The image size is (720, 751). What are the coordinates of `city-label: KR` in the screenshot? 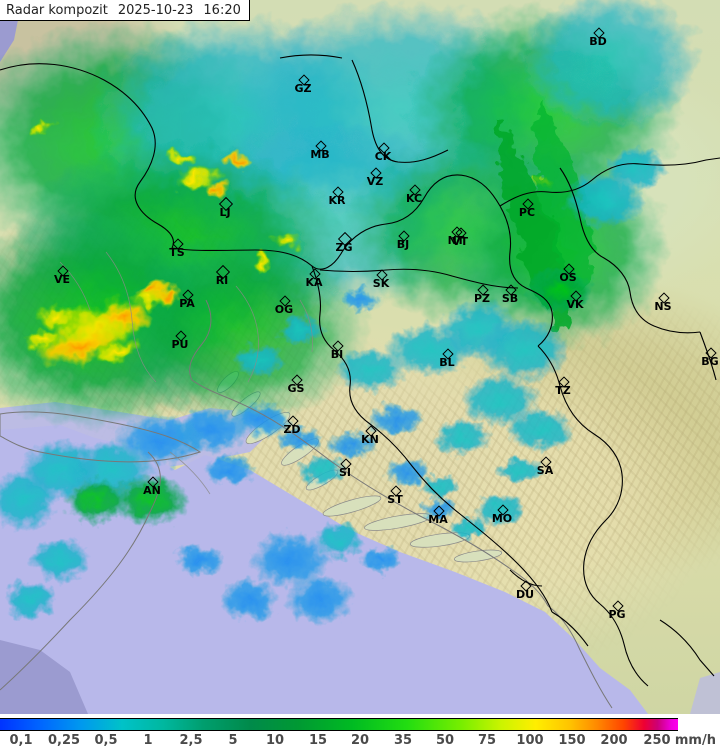 It's located at (337, 200).